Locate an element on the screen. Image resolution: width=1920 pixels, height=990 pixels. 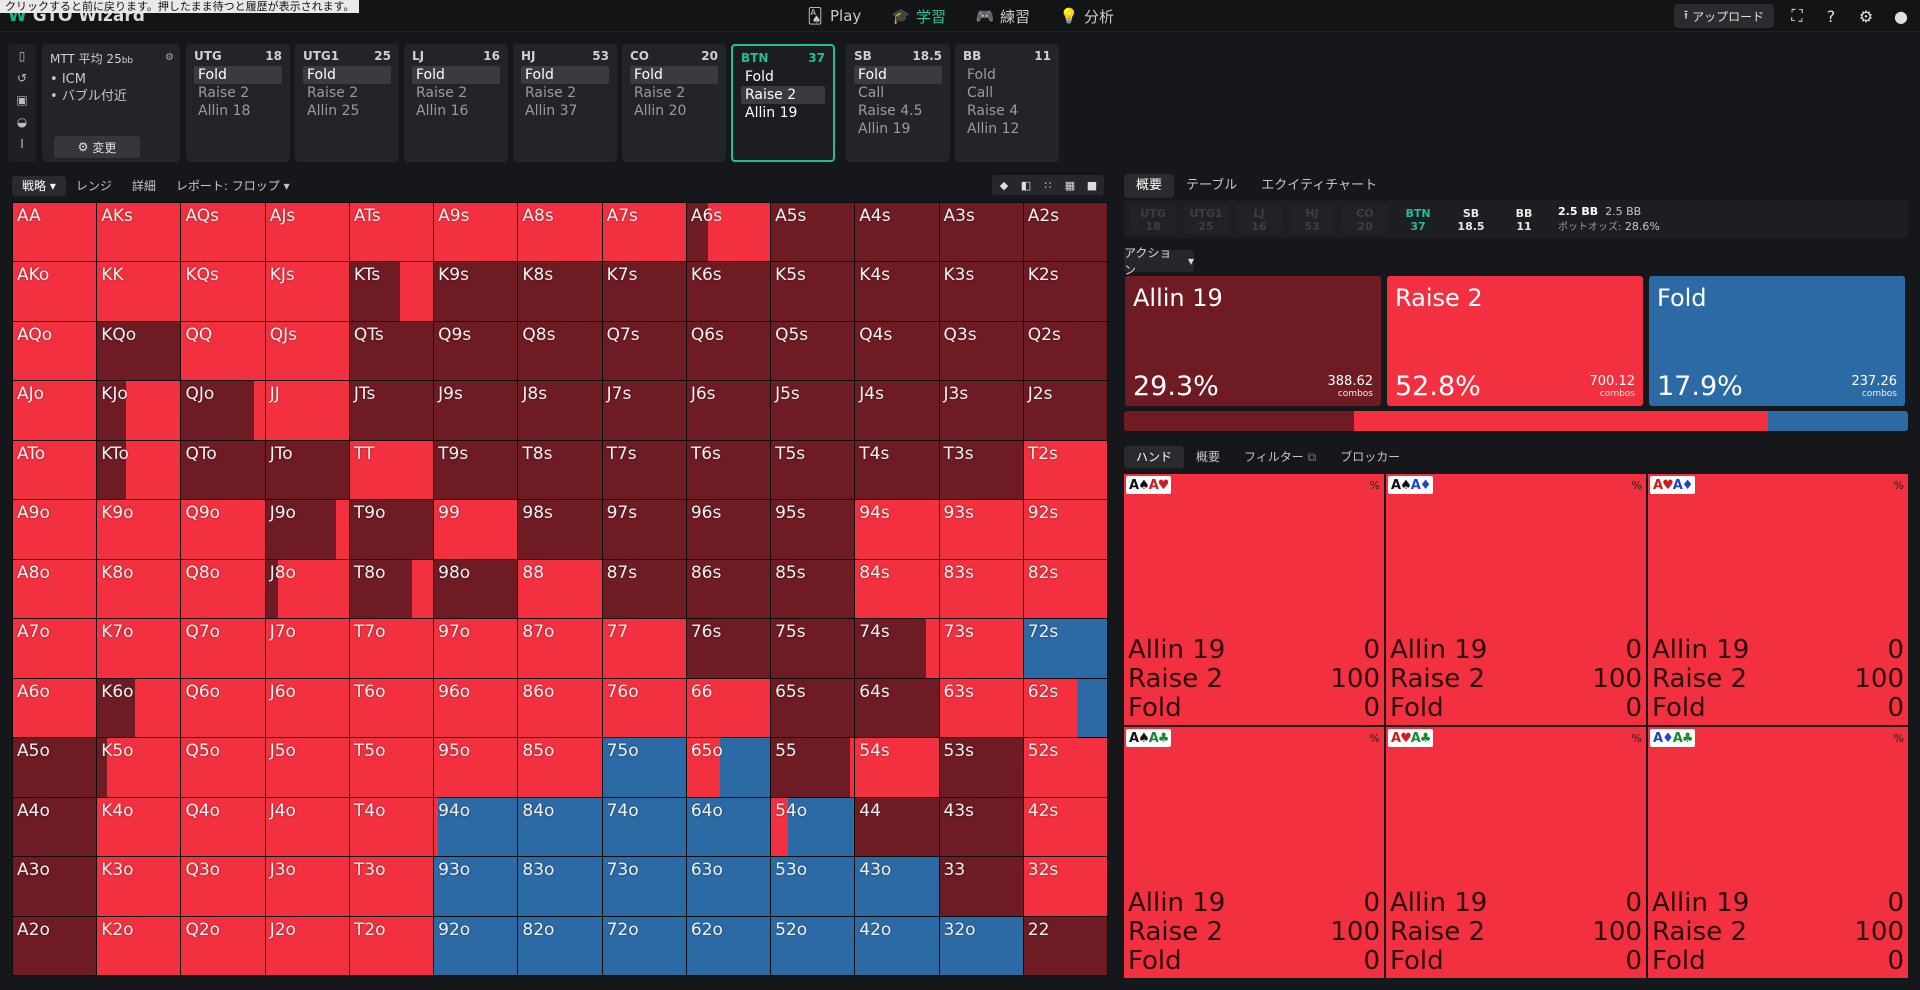
hand-cell-83s: 83s is located at coordinates (981, 589).